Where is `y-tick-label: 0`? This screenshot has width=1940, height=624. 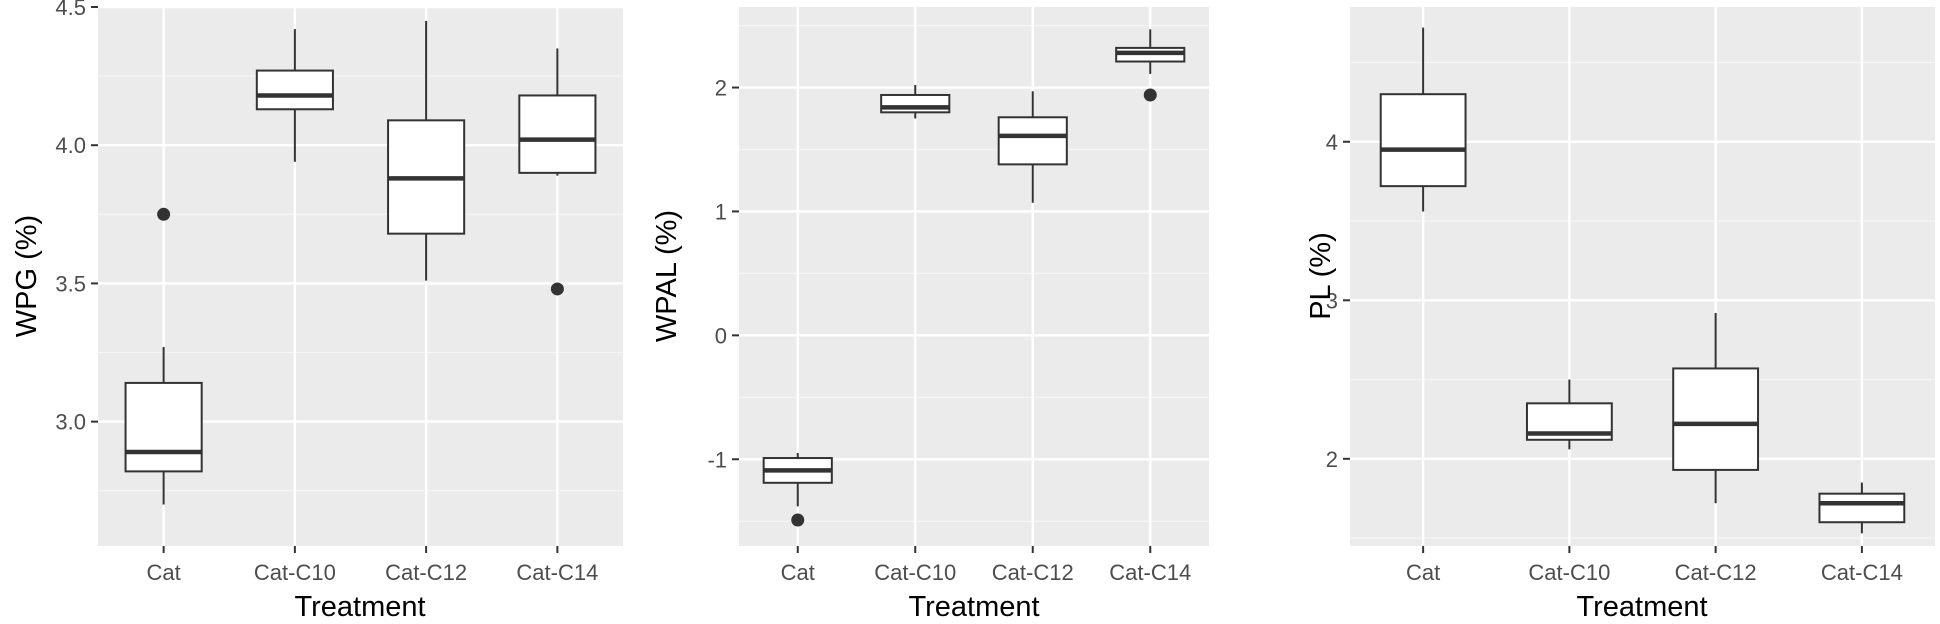
y-tick-label: 0 is located at coordinates (721, 335).